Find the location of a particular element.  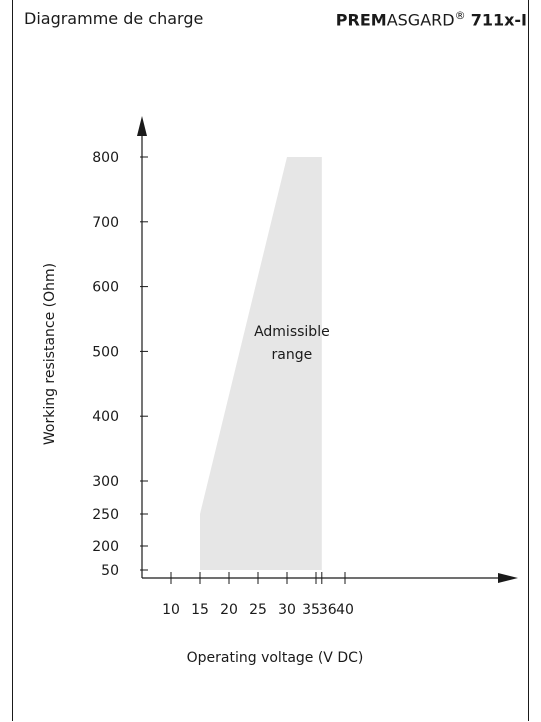

region-label-line2: range is located at coordinates (292, 355).